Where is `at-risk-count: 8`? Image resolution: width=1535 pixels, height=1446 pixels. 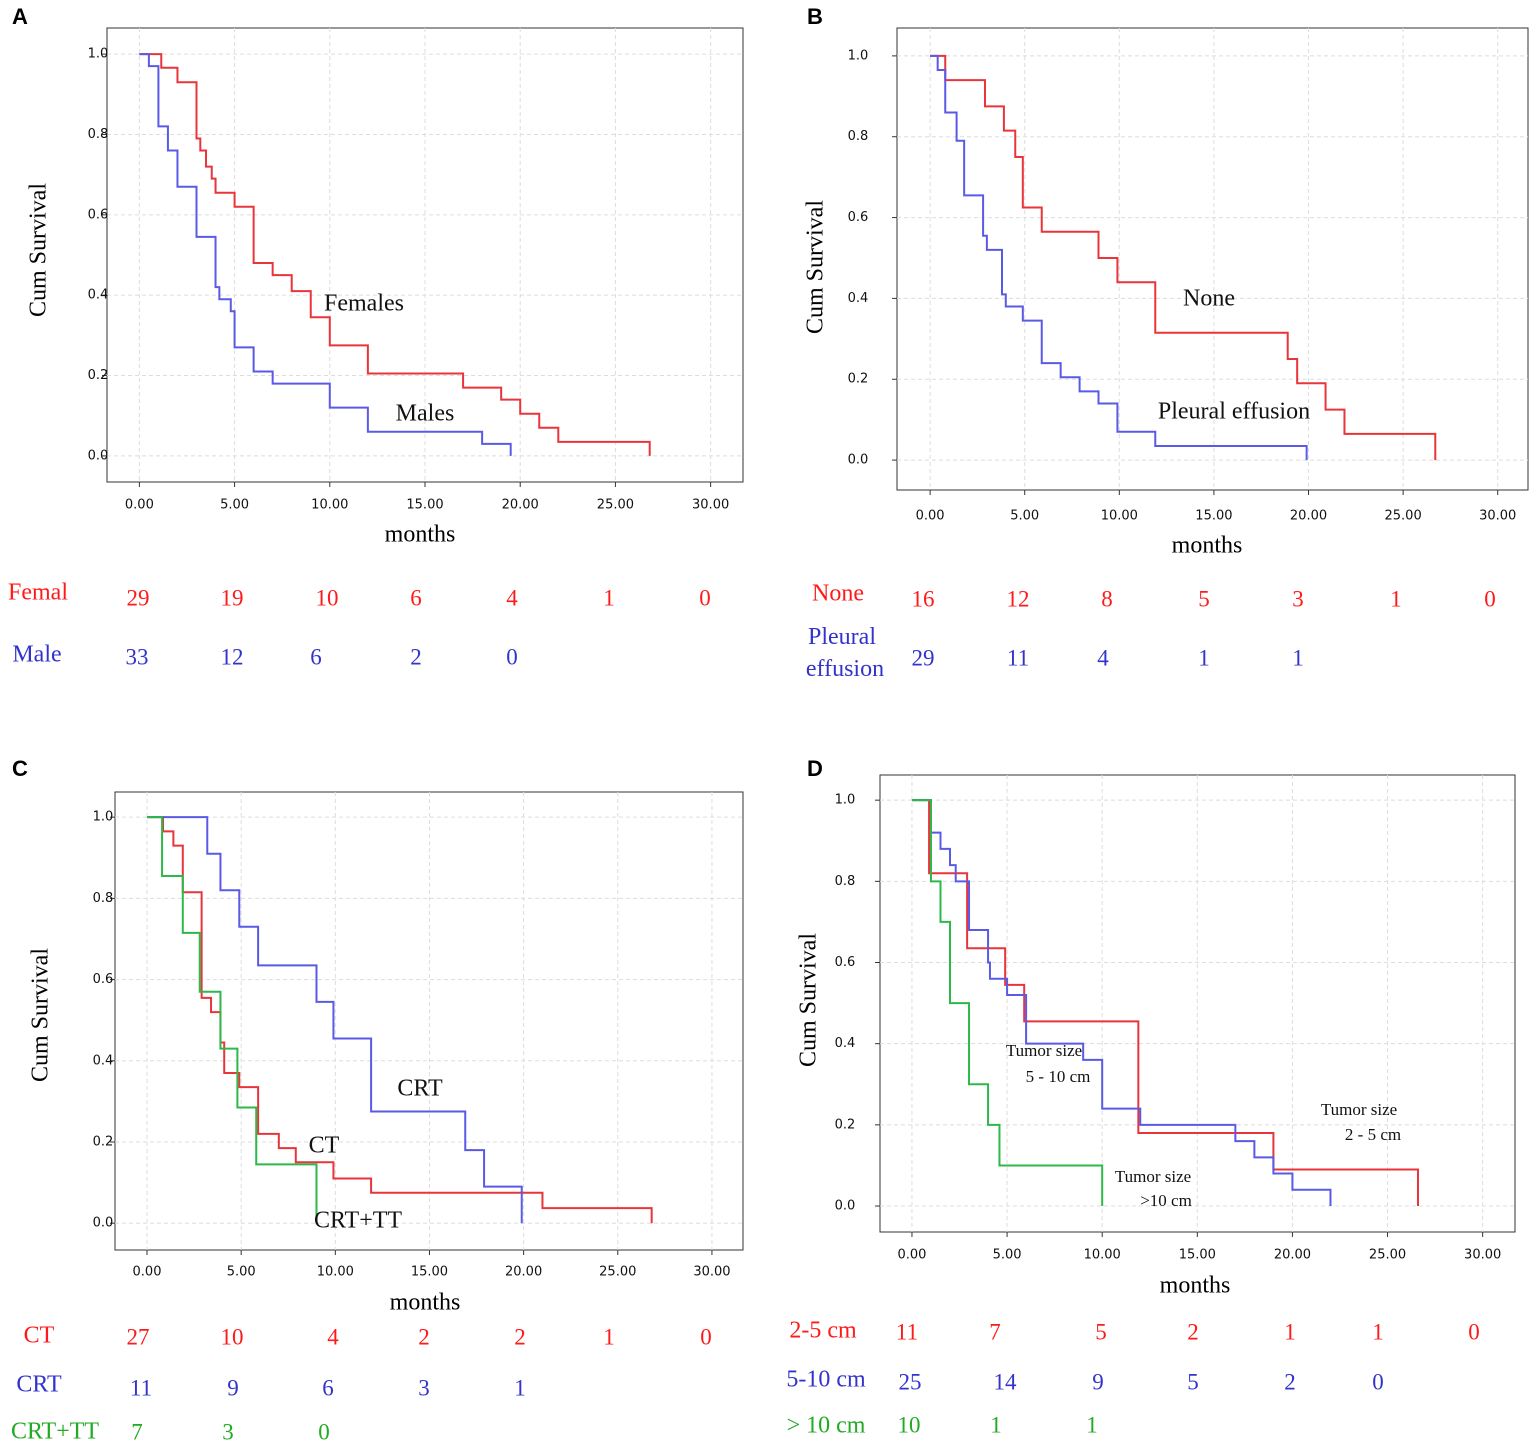
at-risk-count: 8 is located at coordinates (1107, 598).